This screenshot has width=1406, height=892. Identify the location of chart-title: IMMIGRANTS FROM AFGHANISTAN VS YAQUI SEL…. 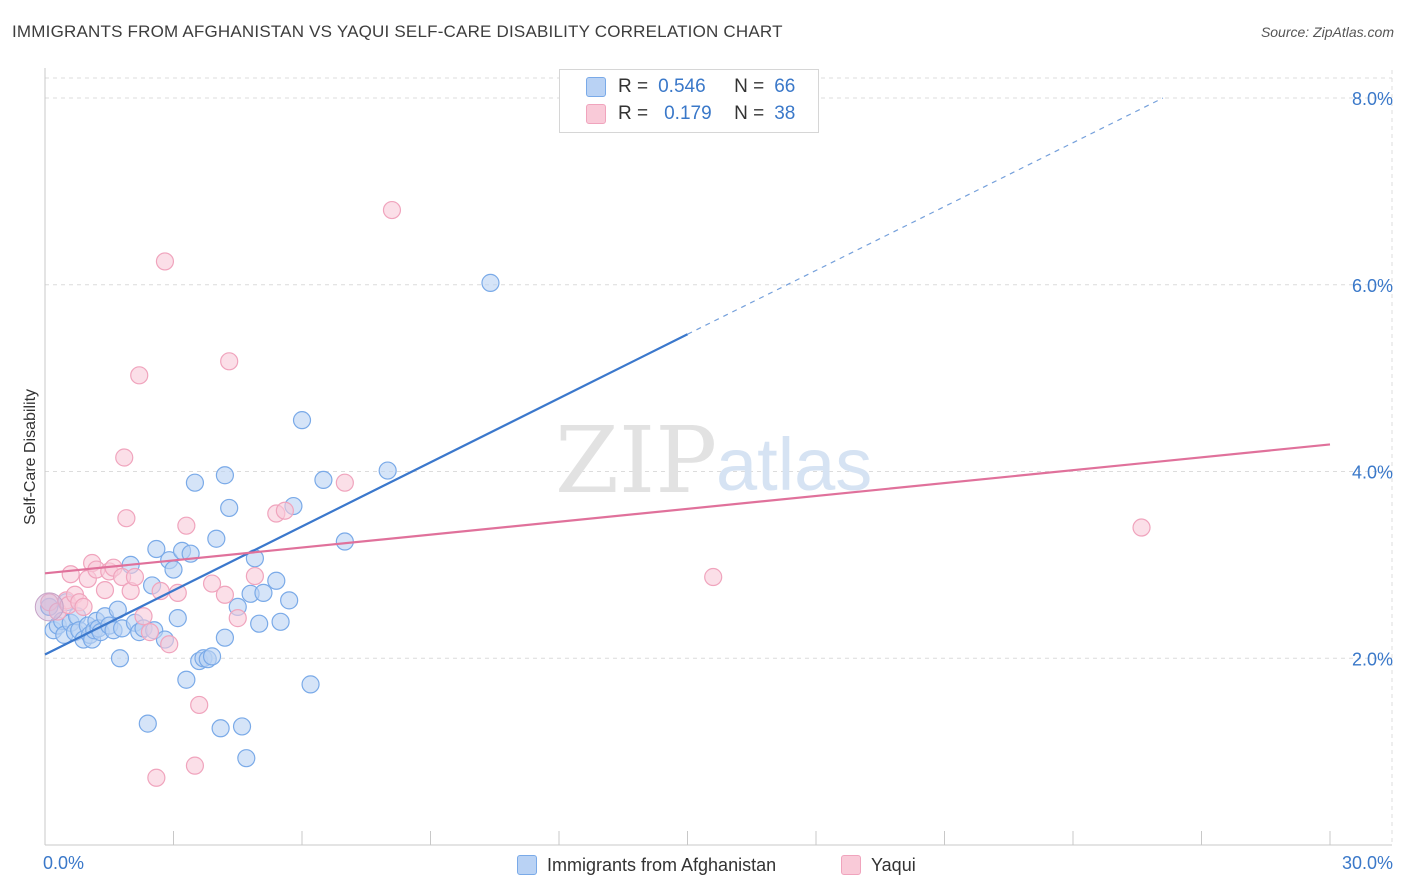
(397, 31).